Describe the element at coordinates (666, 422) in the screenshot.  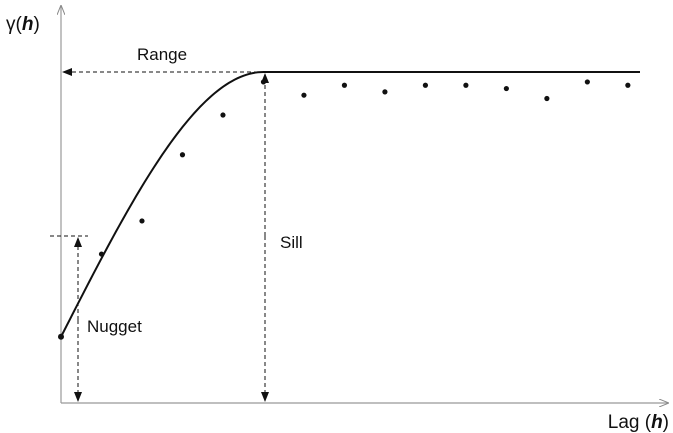
I see `x-axis-close: )` at that location.